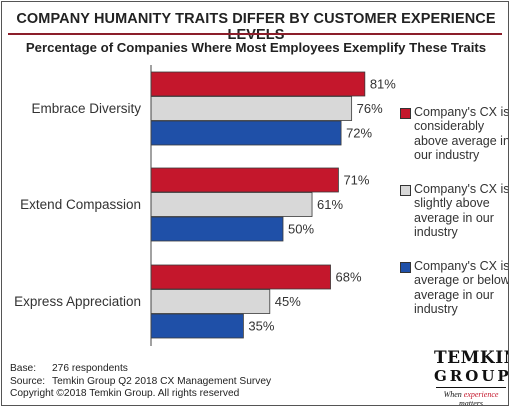 This screenshot has height=409, width=512. I want to click on legend-swatch-considerably-above, so click(405, 113).